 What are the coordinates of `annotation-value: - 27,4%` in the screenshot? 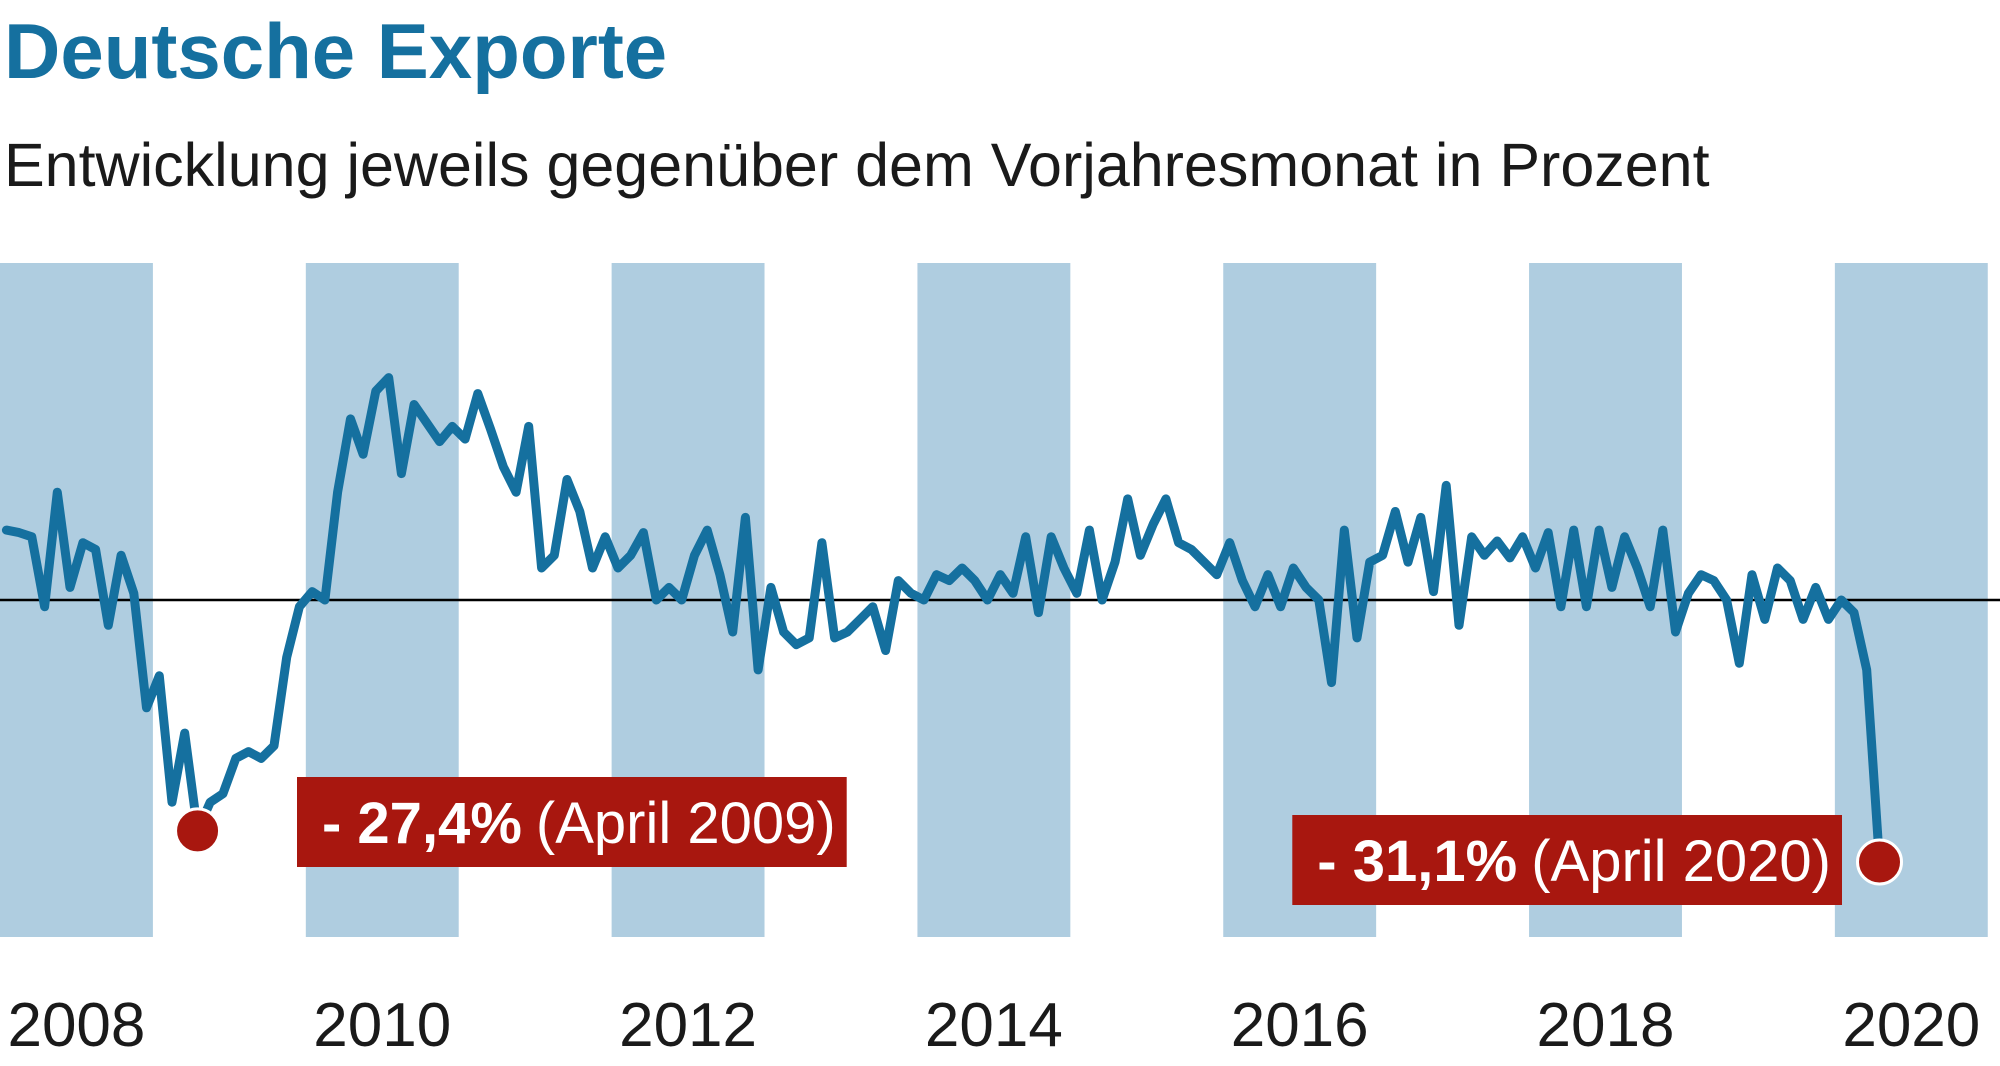 It's located at (422, 823).